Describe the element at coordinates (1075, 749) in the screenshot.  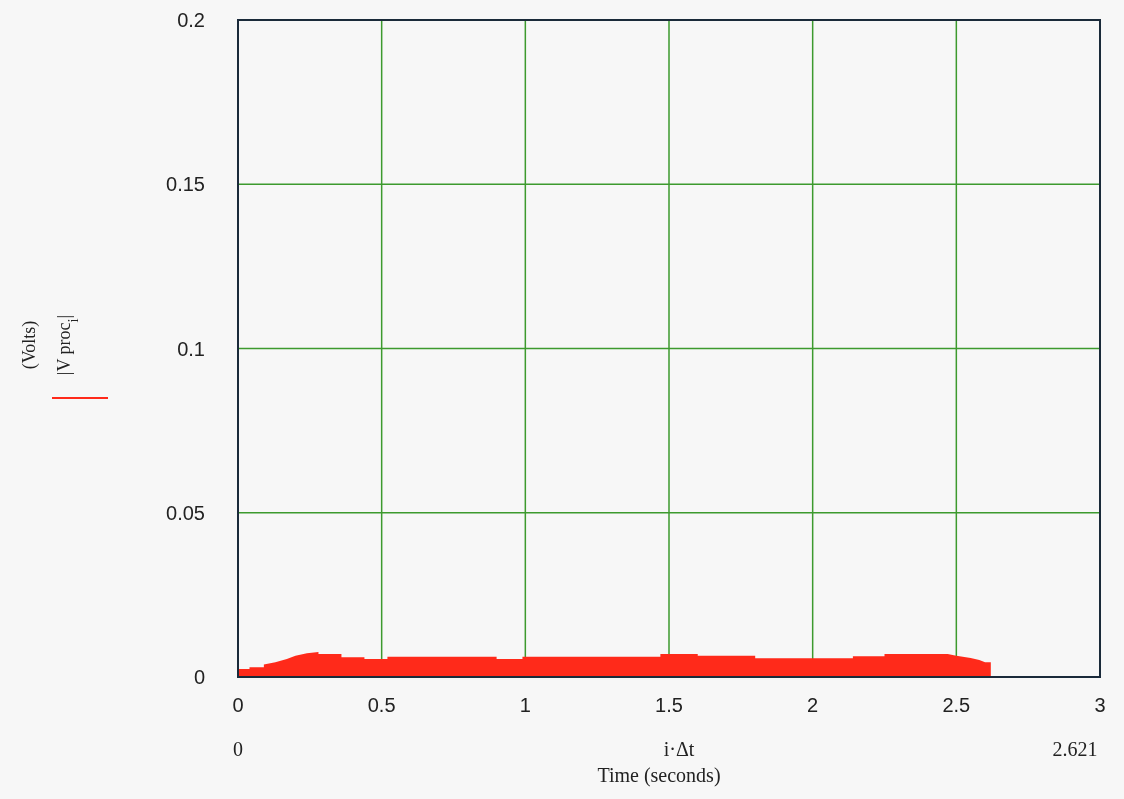
I see `text: 2.621` at that location.